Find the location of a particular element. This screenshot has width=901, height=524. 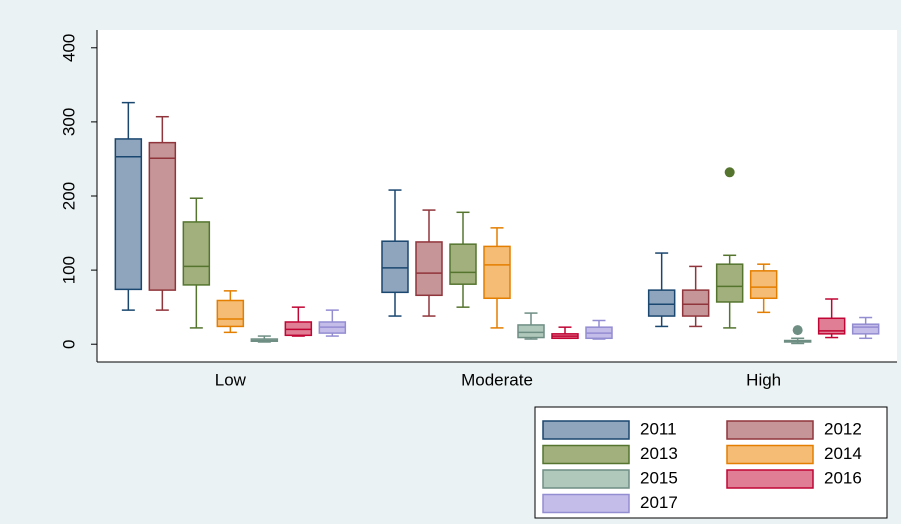

legend-label: 2013 is located at coordinates (659, 453).